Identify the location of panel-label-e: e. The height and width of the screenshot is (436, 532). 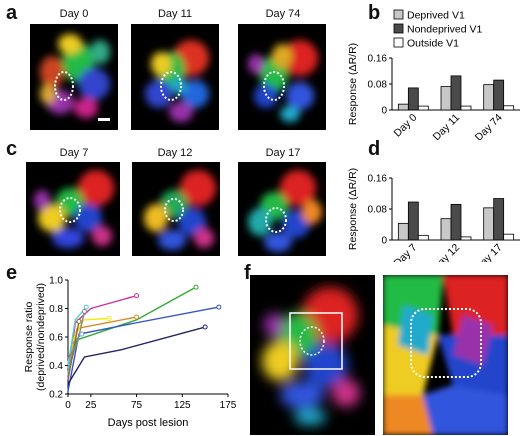
(12, 273).